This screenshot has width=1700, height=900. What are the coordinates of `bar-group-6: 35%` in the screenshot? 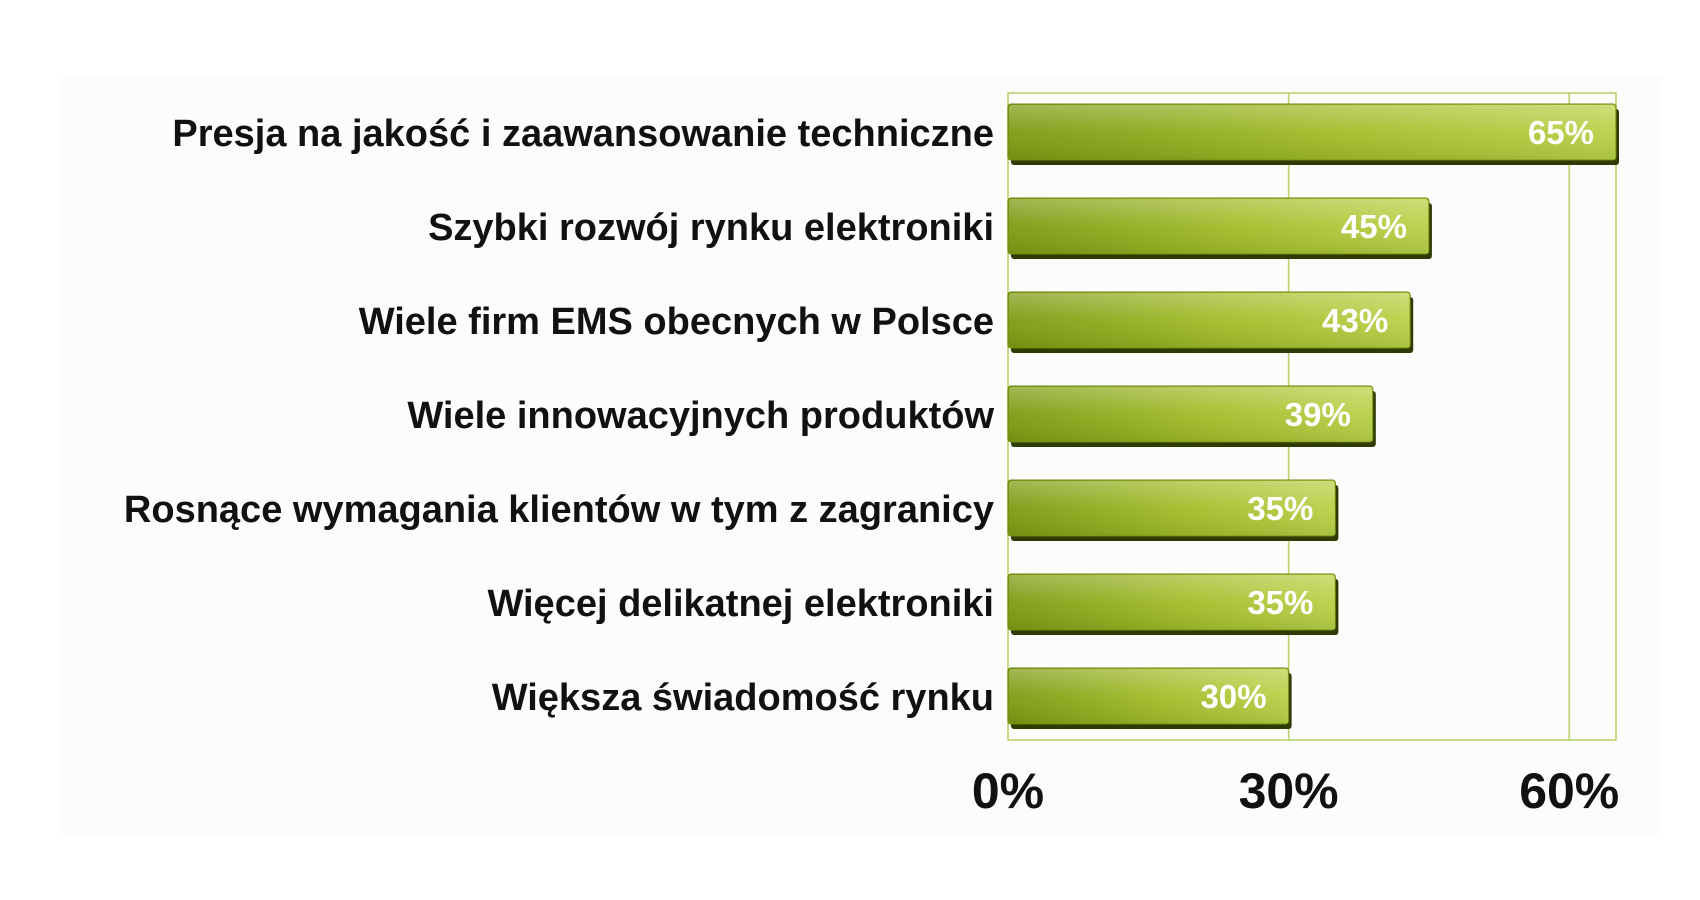 It's located at (1173, 604).